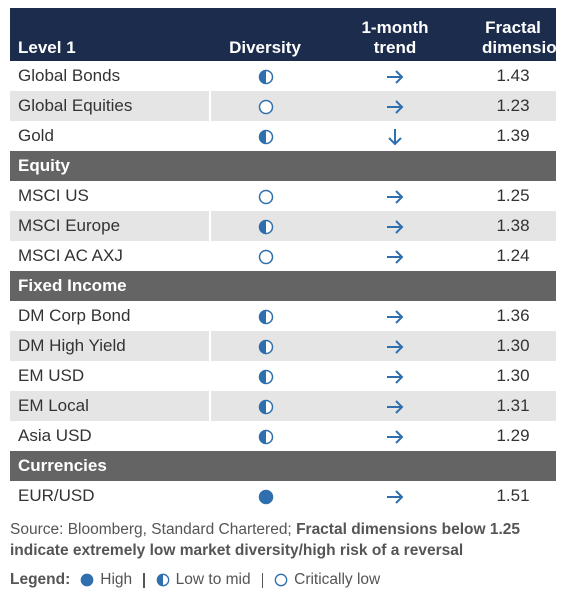 The image size is (562, 598). I want to click on label: DM Corp Bond, so click(110, 316).